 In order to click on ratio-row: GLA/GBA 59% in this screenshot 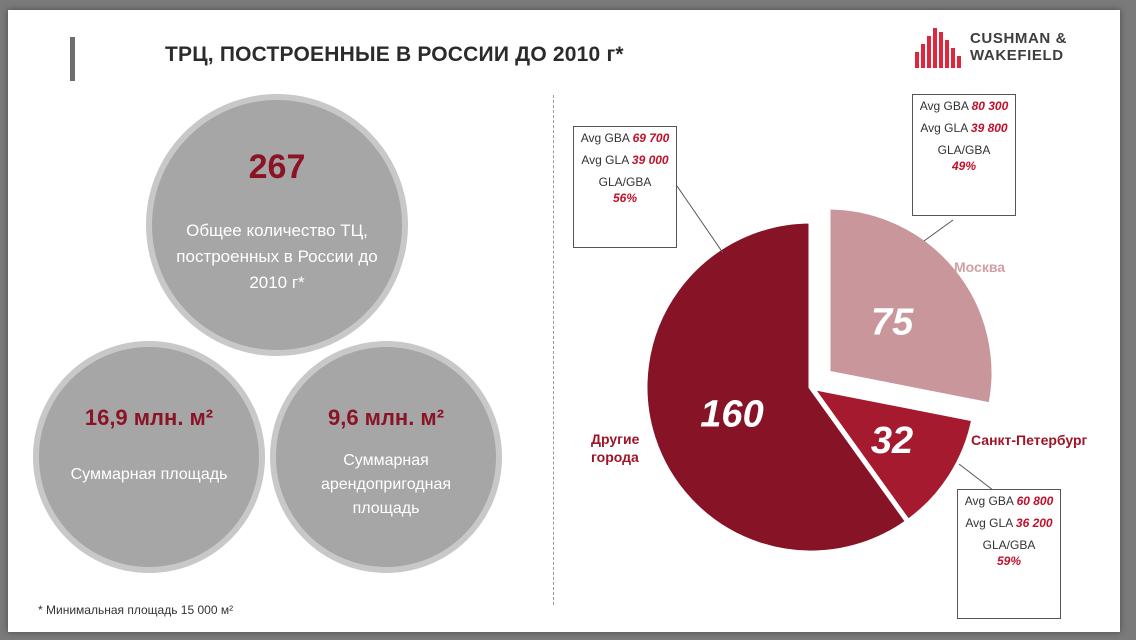, I will do `click(1009, 553)`.